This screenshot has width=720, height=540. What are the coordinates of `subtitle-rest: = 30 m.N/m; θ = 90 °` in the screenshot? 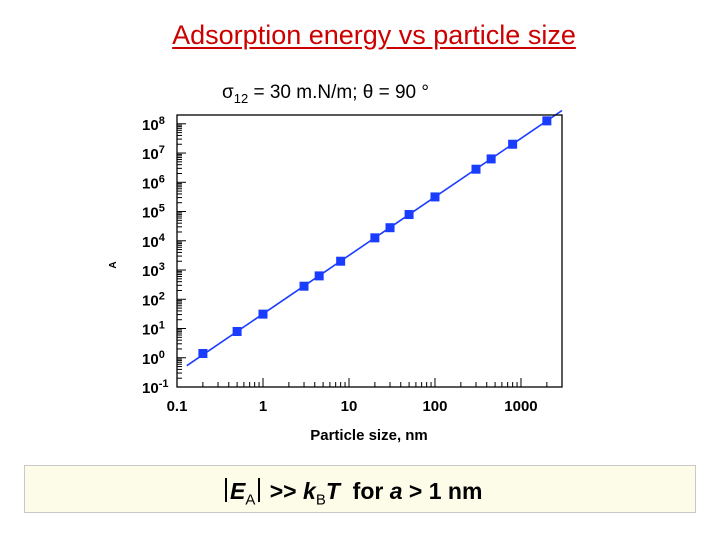 It's located at (338, 92).